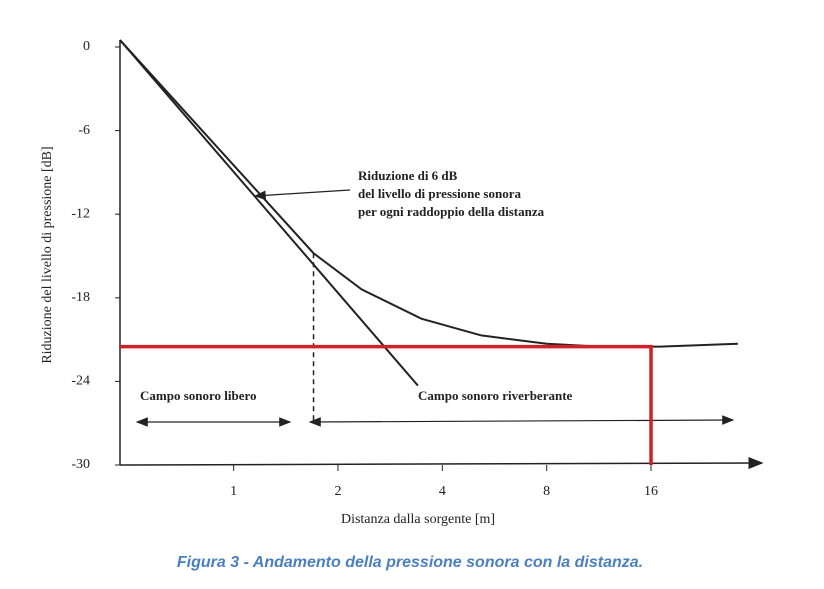  I want to click on y-tick-label: -30, so click(80, 464).